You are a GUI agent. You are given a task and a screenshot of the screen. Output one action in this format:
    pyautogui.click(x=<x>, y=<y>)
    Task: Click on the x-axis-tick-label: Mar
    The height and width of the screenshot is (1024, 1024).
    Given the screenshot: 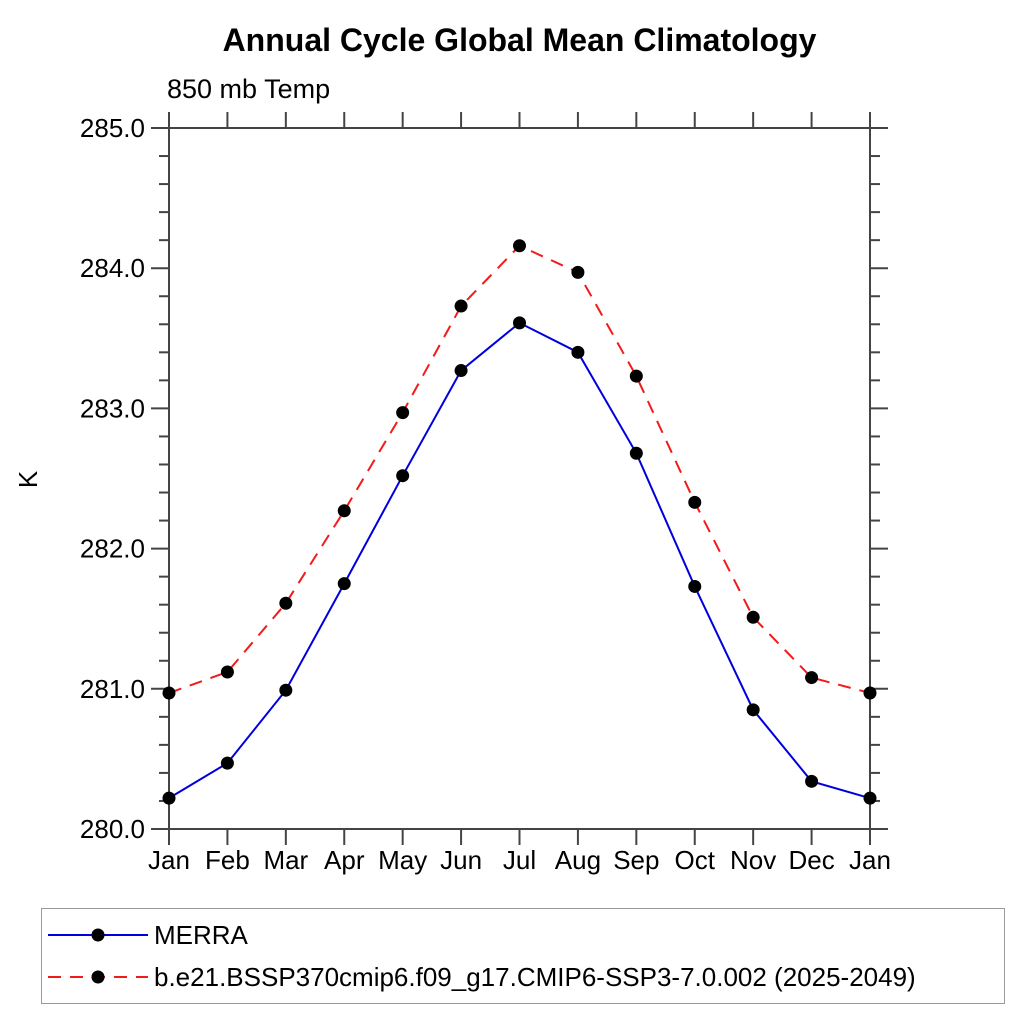 What is the action you would take?
    pyautogui.click(x=285, y=860)
    